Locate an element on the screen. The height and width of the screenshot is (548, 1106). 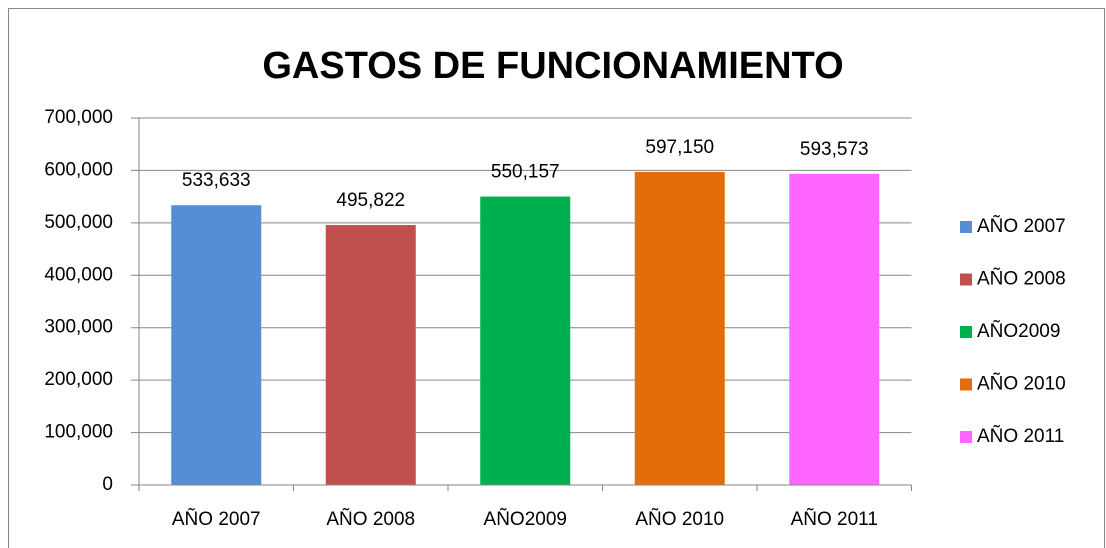
value-label: 550,157 is located at coordinates (525, 172).